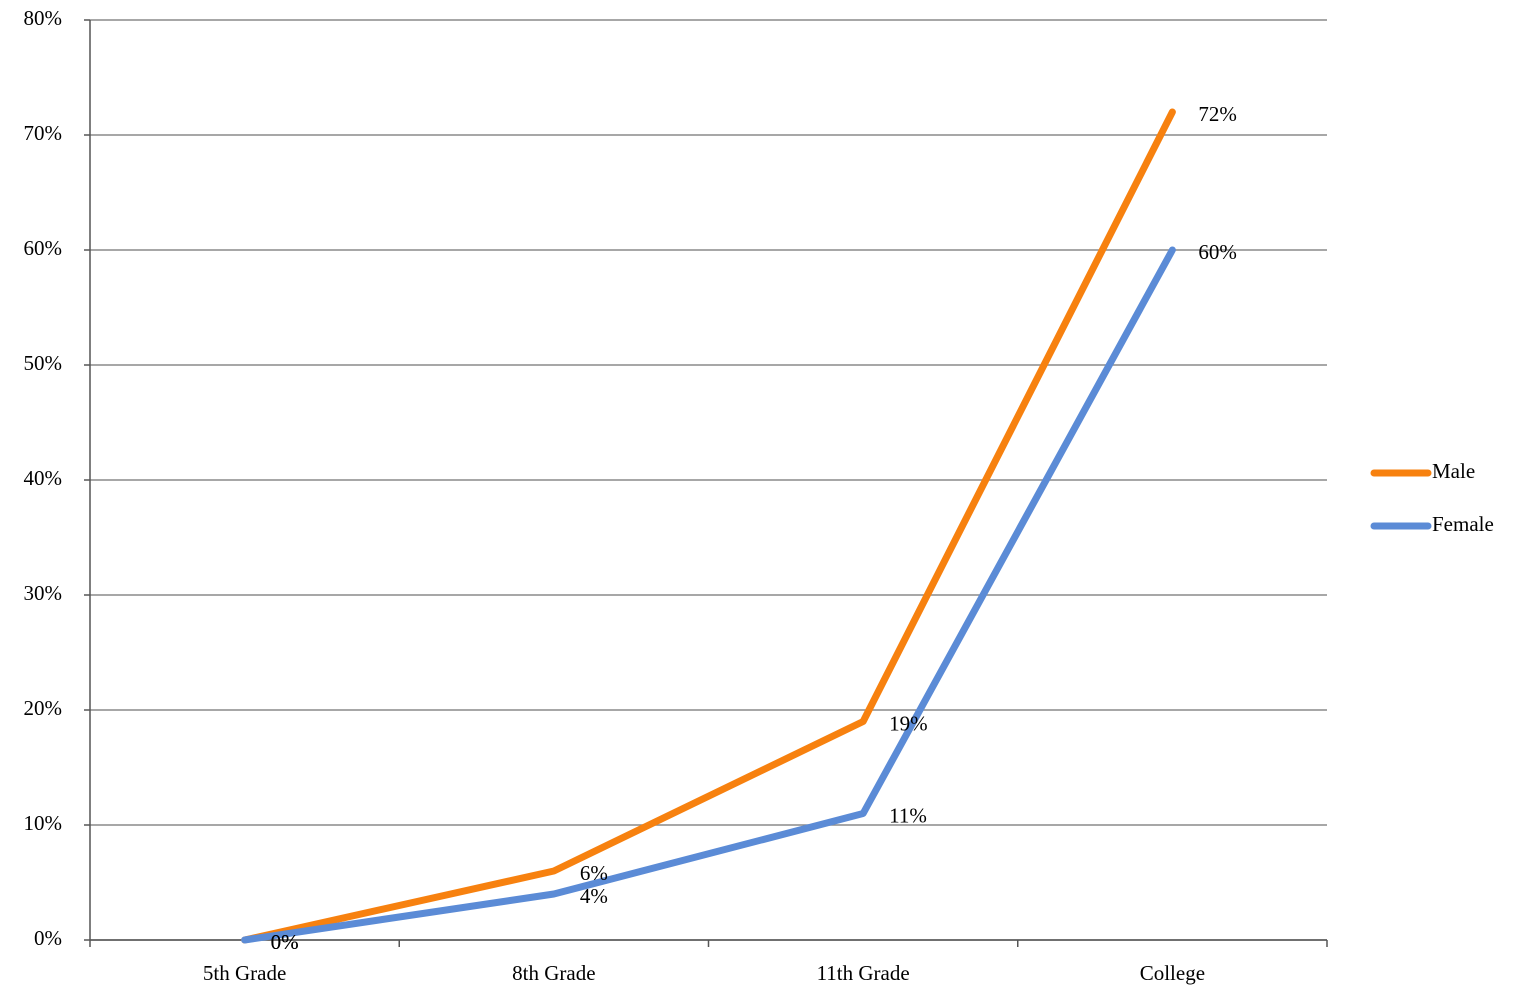  I want to click on y-tick-label: 60%, so click(43, 248).